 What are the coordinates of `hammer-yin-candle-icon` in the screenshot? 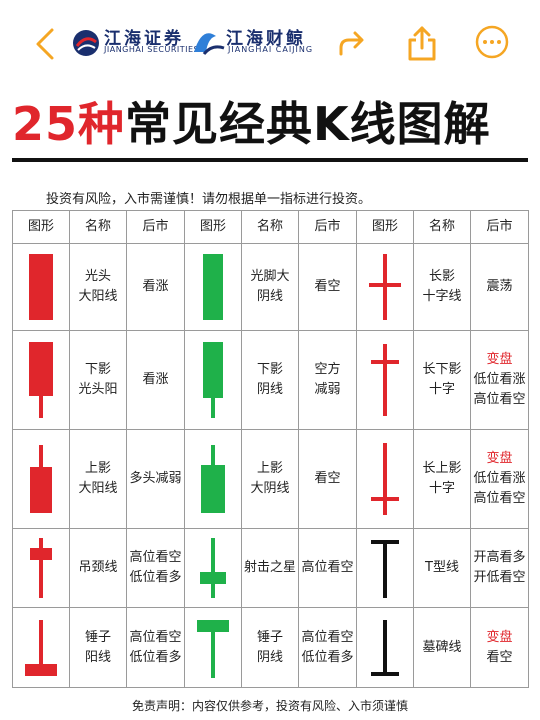 It's located at (213, 648).